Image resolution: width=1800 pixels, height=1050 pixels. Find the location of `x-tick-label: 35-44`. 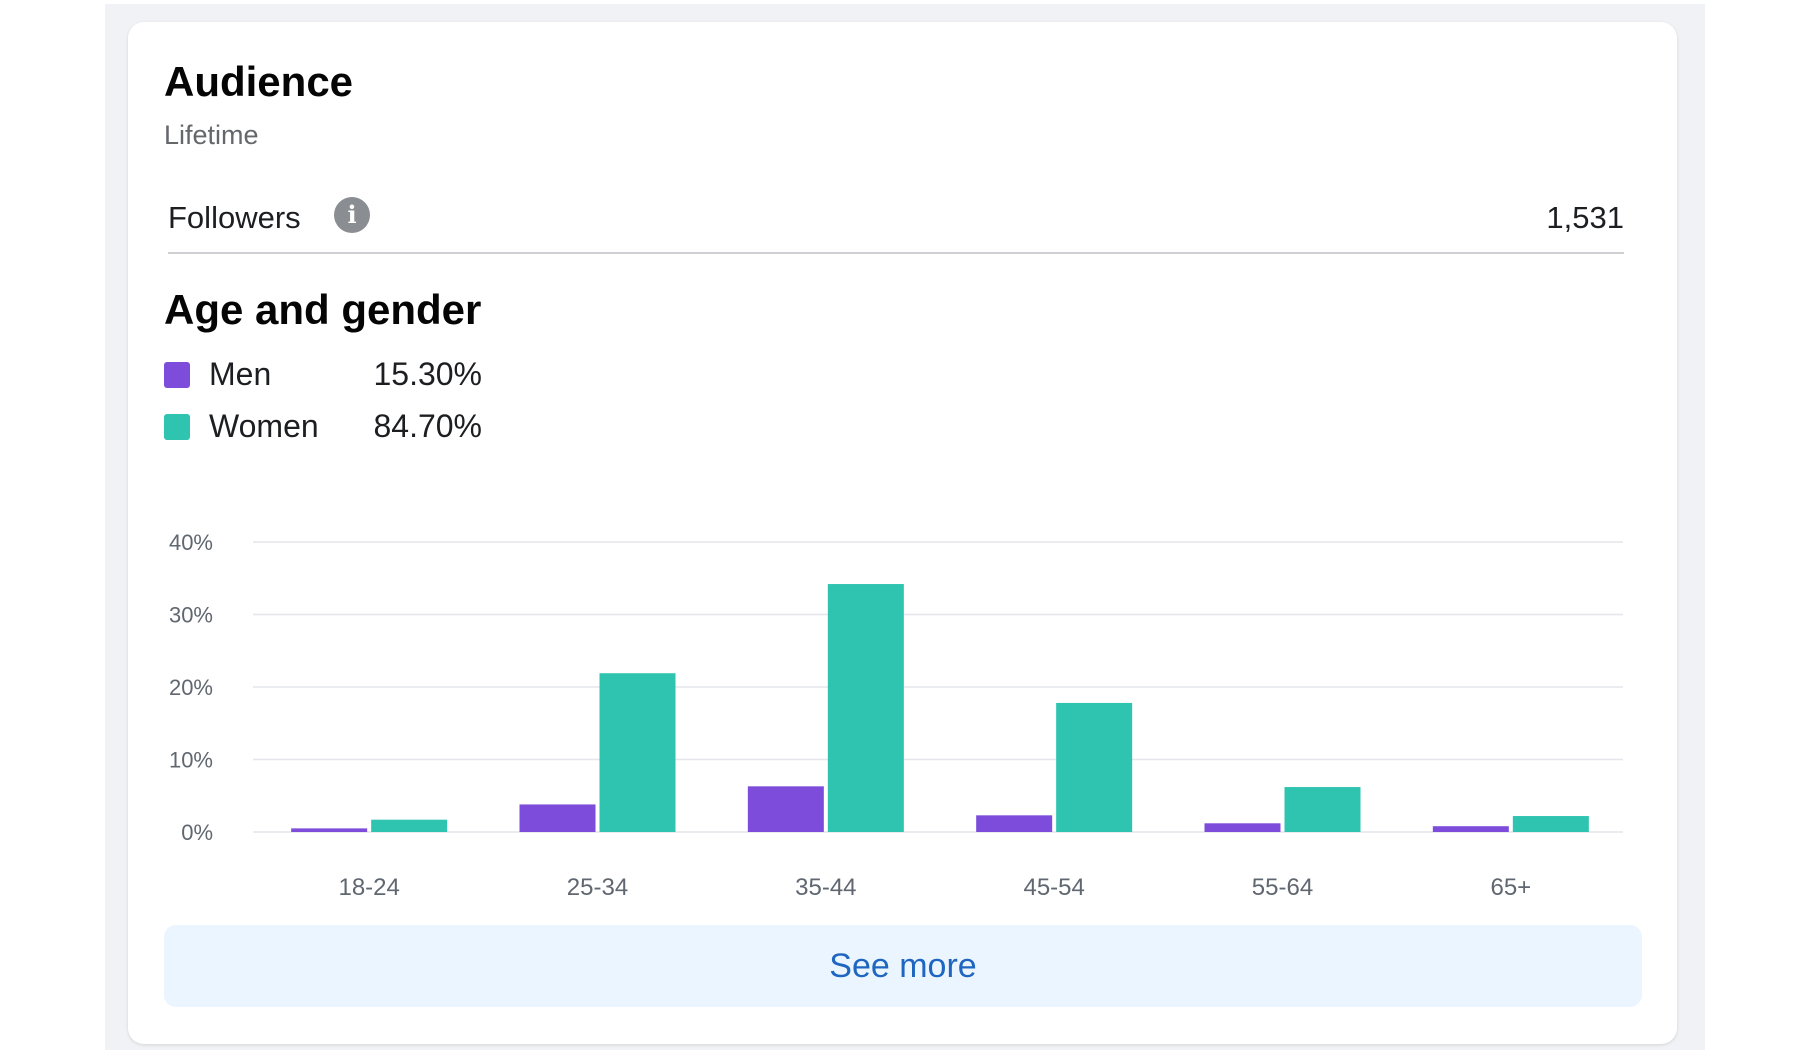

x-tick-label: 35-44 is located at coordinates (825, 887).